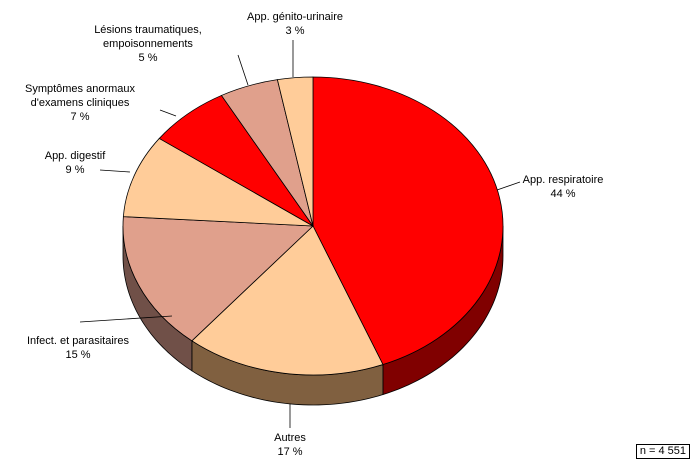 This screenshot has height=461, width=692. I want to click on slice-label: Lésions traumatiques, empoisonnements, so click(148, 37).